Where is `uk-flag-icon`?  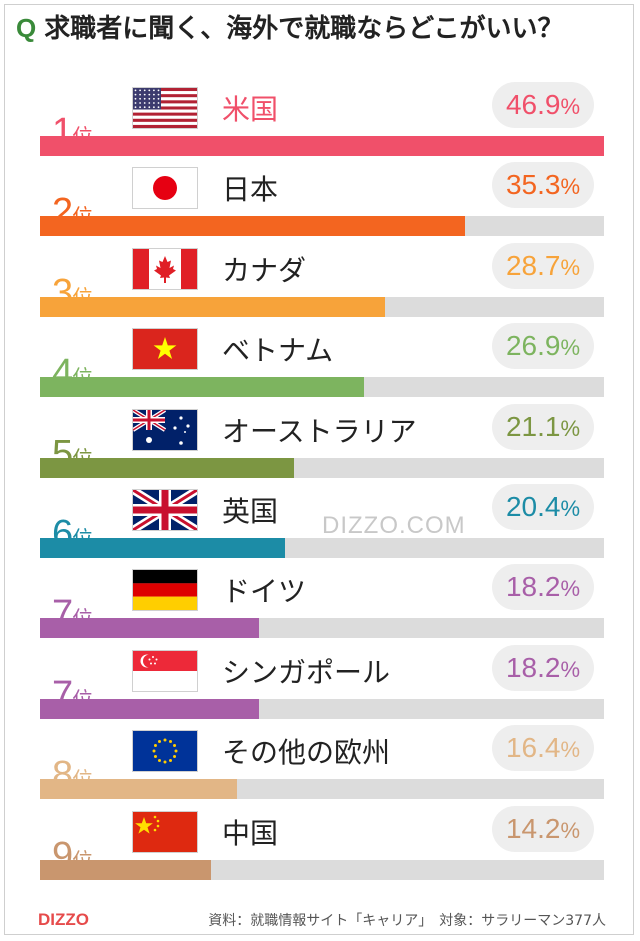 uk-flag-icon is located at coordinates (165, 510).